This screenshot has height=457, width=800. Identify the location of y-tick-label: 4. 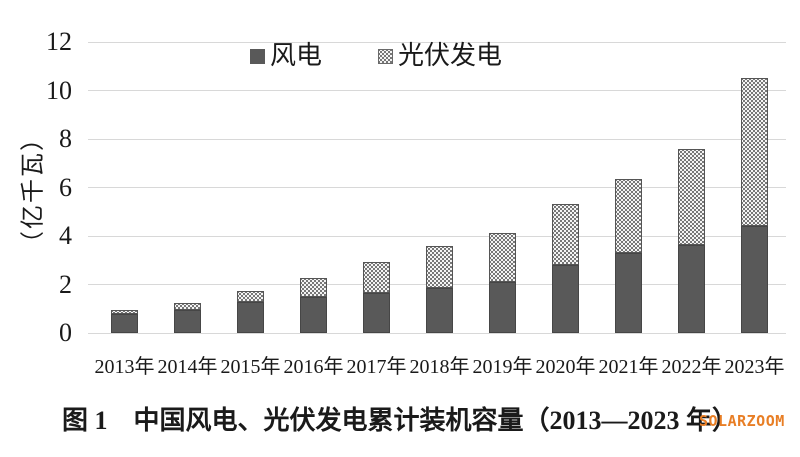
(65, 235).